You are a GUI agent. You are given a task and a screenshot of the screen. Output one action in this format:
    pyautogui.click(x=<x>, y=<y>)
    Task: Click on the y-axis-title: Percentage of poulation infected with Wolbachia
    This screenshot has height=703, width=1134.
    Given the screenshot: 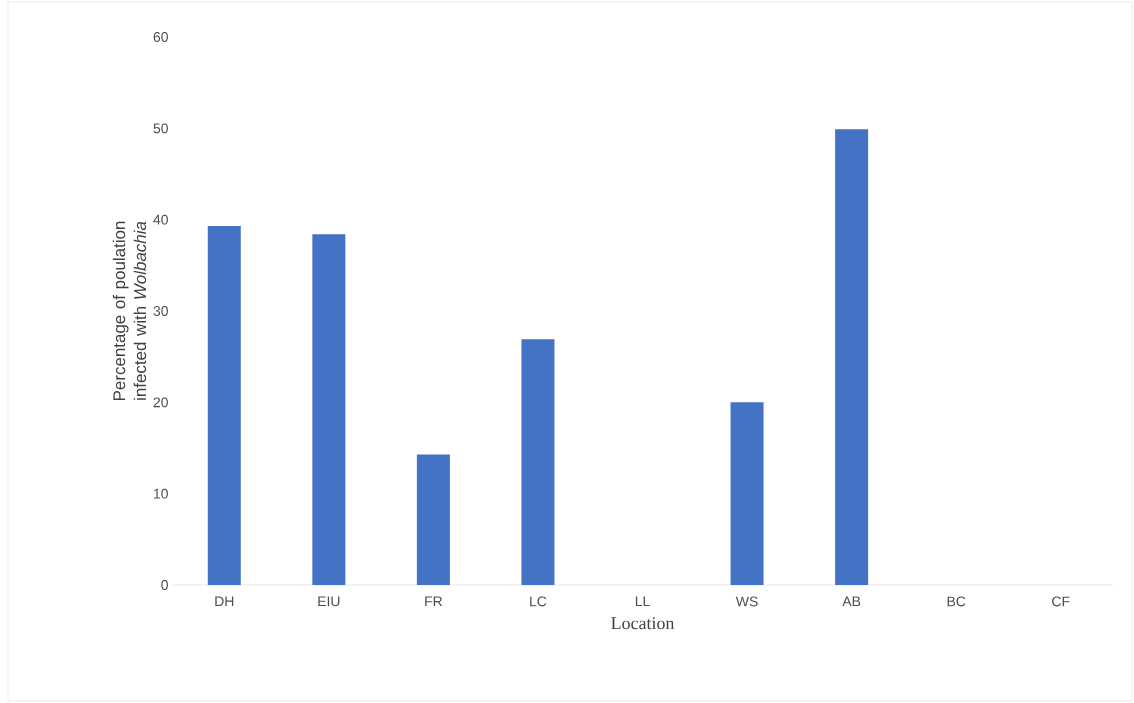 What is the action you would take?
    pyautogui.click(x=129, y=310)
    